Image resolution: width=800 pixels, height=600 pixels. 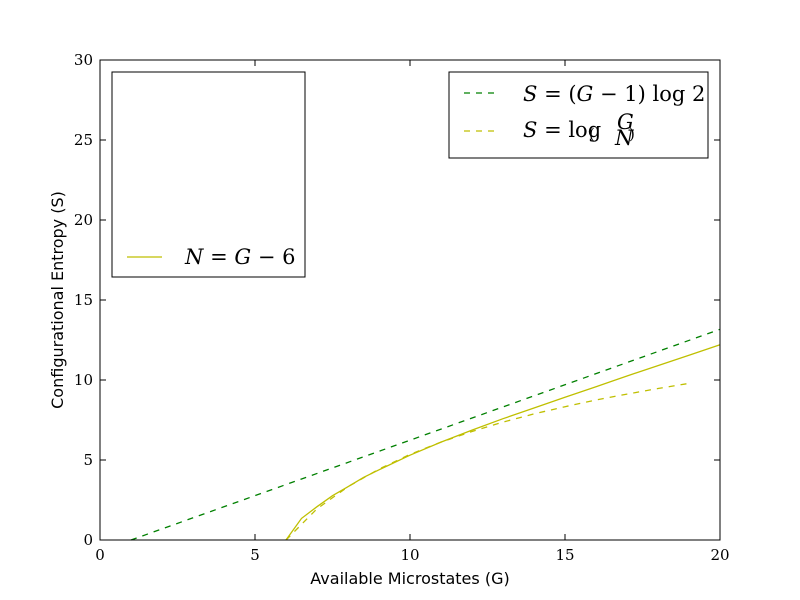 What do you see at coordinates (239, 257) in the screenshot?
I see `legend-label-n: N = G − 6` at bounding box center [239, 257].